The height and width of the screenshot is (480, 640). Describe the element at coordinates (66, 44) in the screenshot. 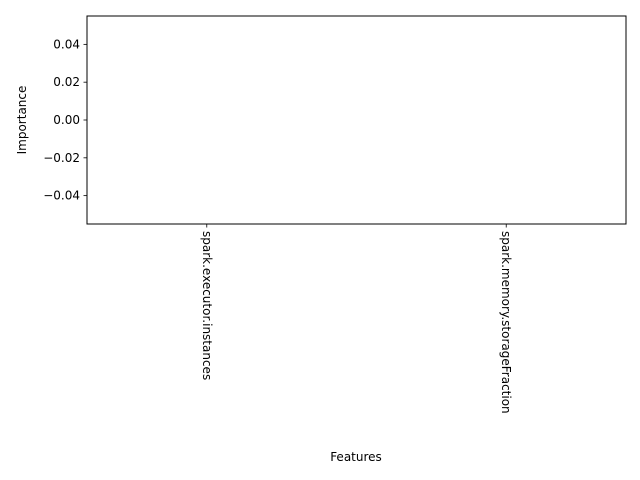

I see `y-tick-label: 0.04` at that location.